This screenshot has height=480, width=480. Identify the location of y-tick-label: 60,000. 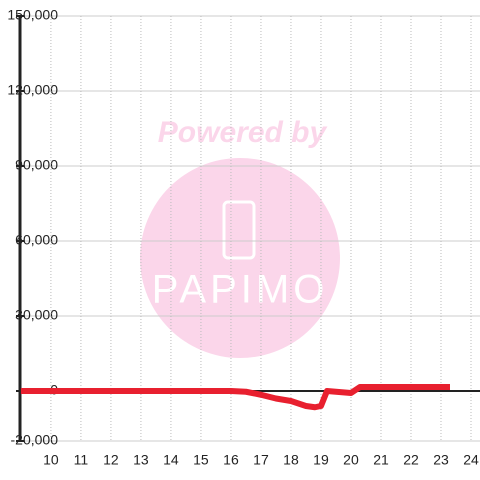
(36, 240).